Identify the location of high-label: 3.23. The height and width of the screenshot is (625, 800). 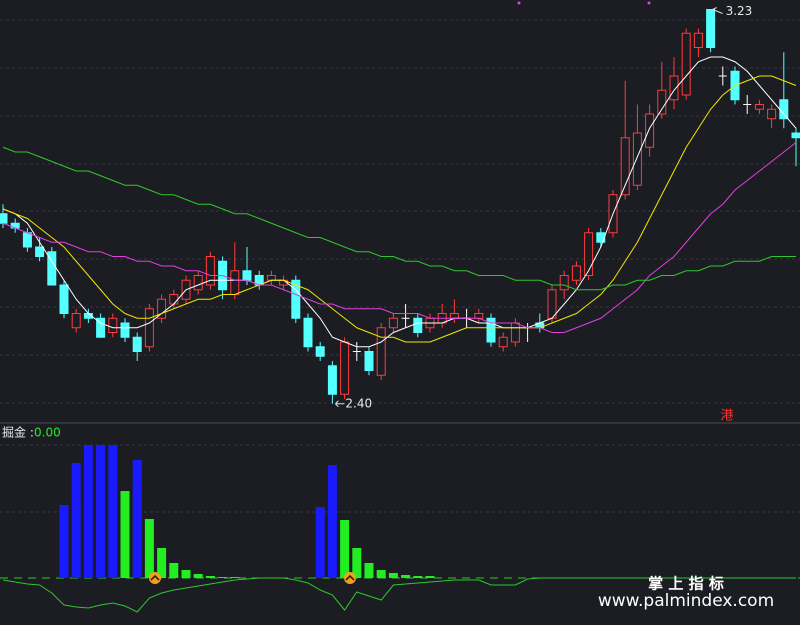
(739, 11).